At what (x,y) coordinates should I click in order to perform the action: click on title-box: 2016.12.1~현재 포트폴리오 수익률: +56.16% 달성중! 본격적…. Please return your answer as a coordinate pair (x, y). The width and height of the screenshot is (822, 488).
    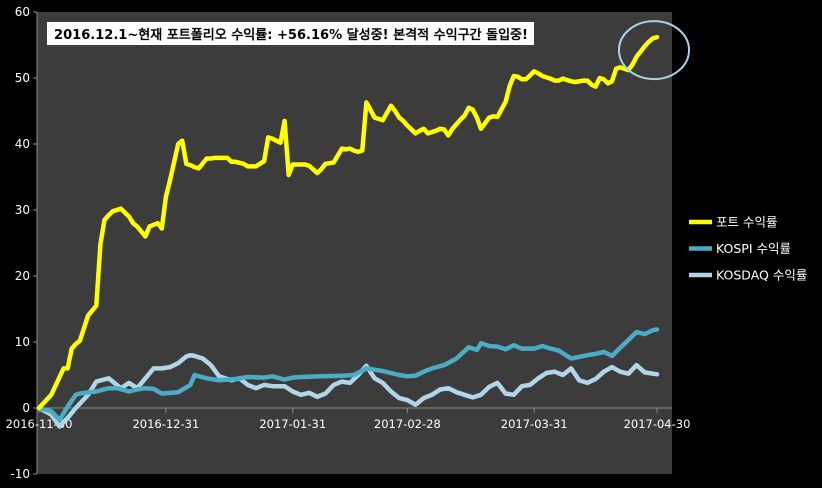
    Looking at the image, I should click on (290, 33).